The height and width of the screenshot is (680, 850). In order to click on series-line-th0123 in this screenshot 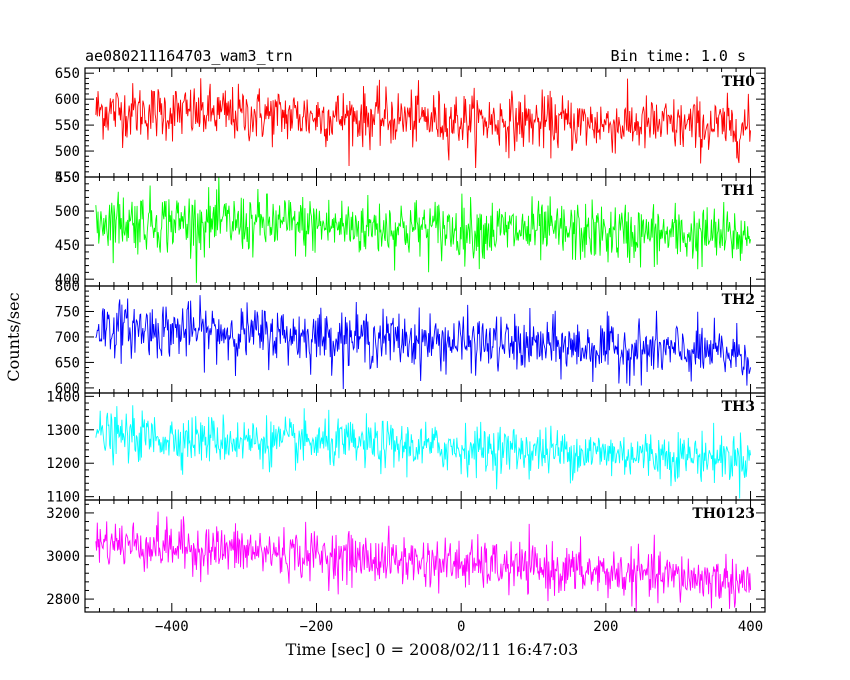, I will do `click(423, 561)`.